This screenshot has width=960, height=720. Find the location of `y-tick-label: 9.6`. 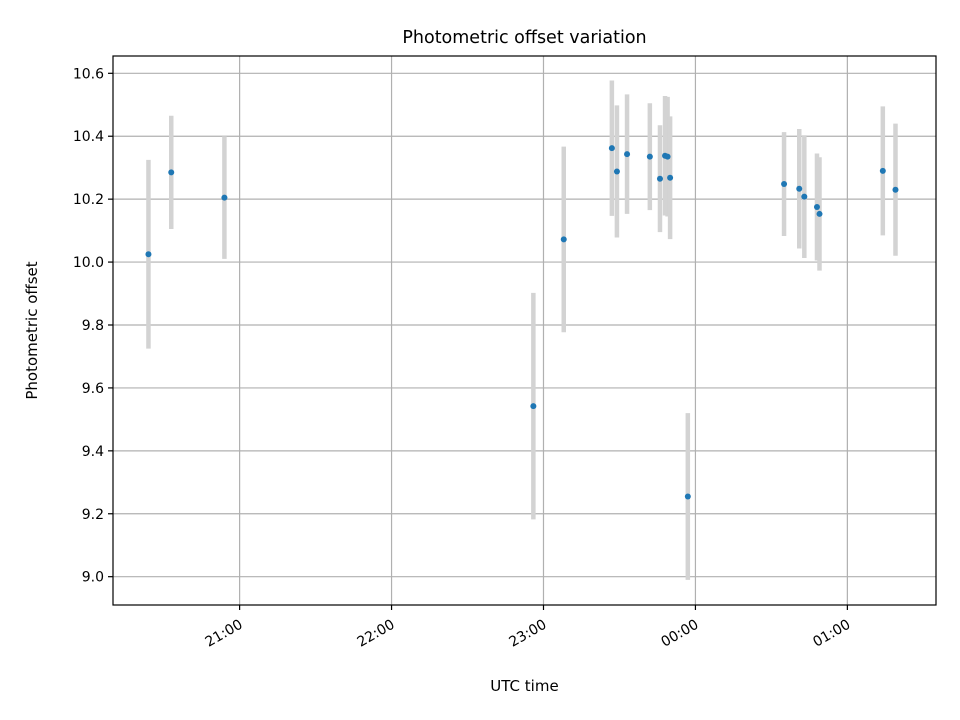

y-tick-label: 9.6 is located at coordinates (93, 389).